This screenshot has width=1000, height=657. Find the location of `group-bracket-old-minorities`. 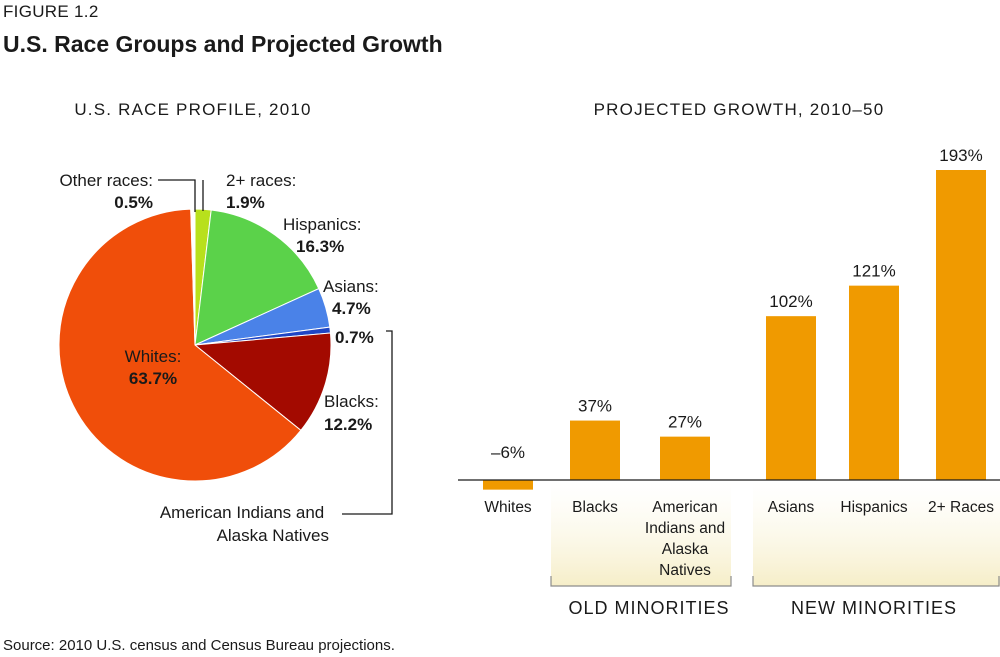

group-bracket-old-minorities is located at coordinates (641, 581).